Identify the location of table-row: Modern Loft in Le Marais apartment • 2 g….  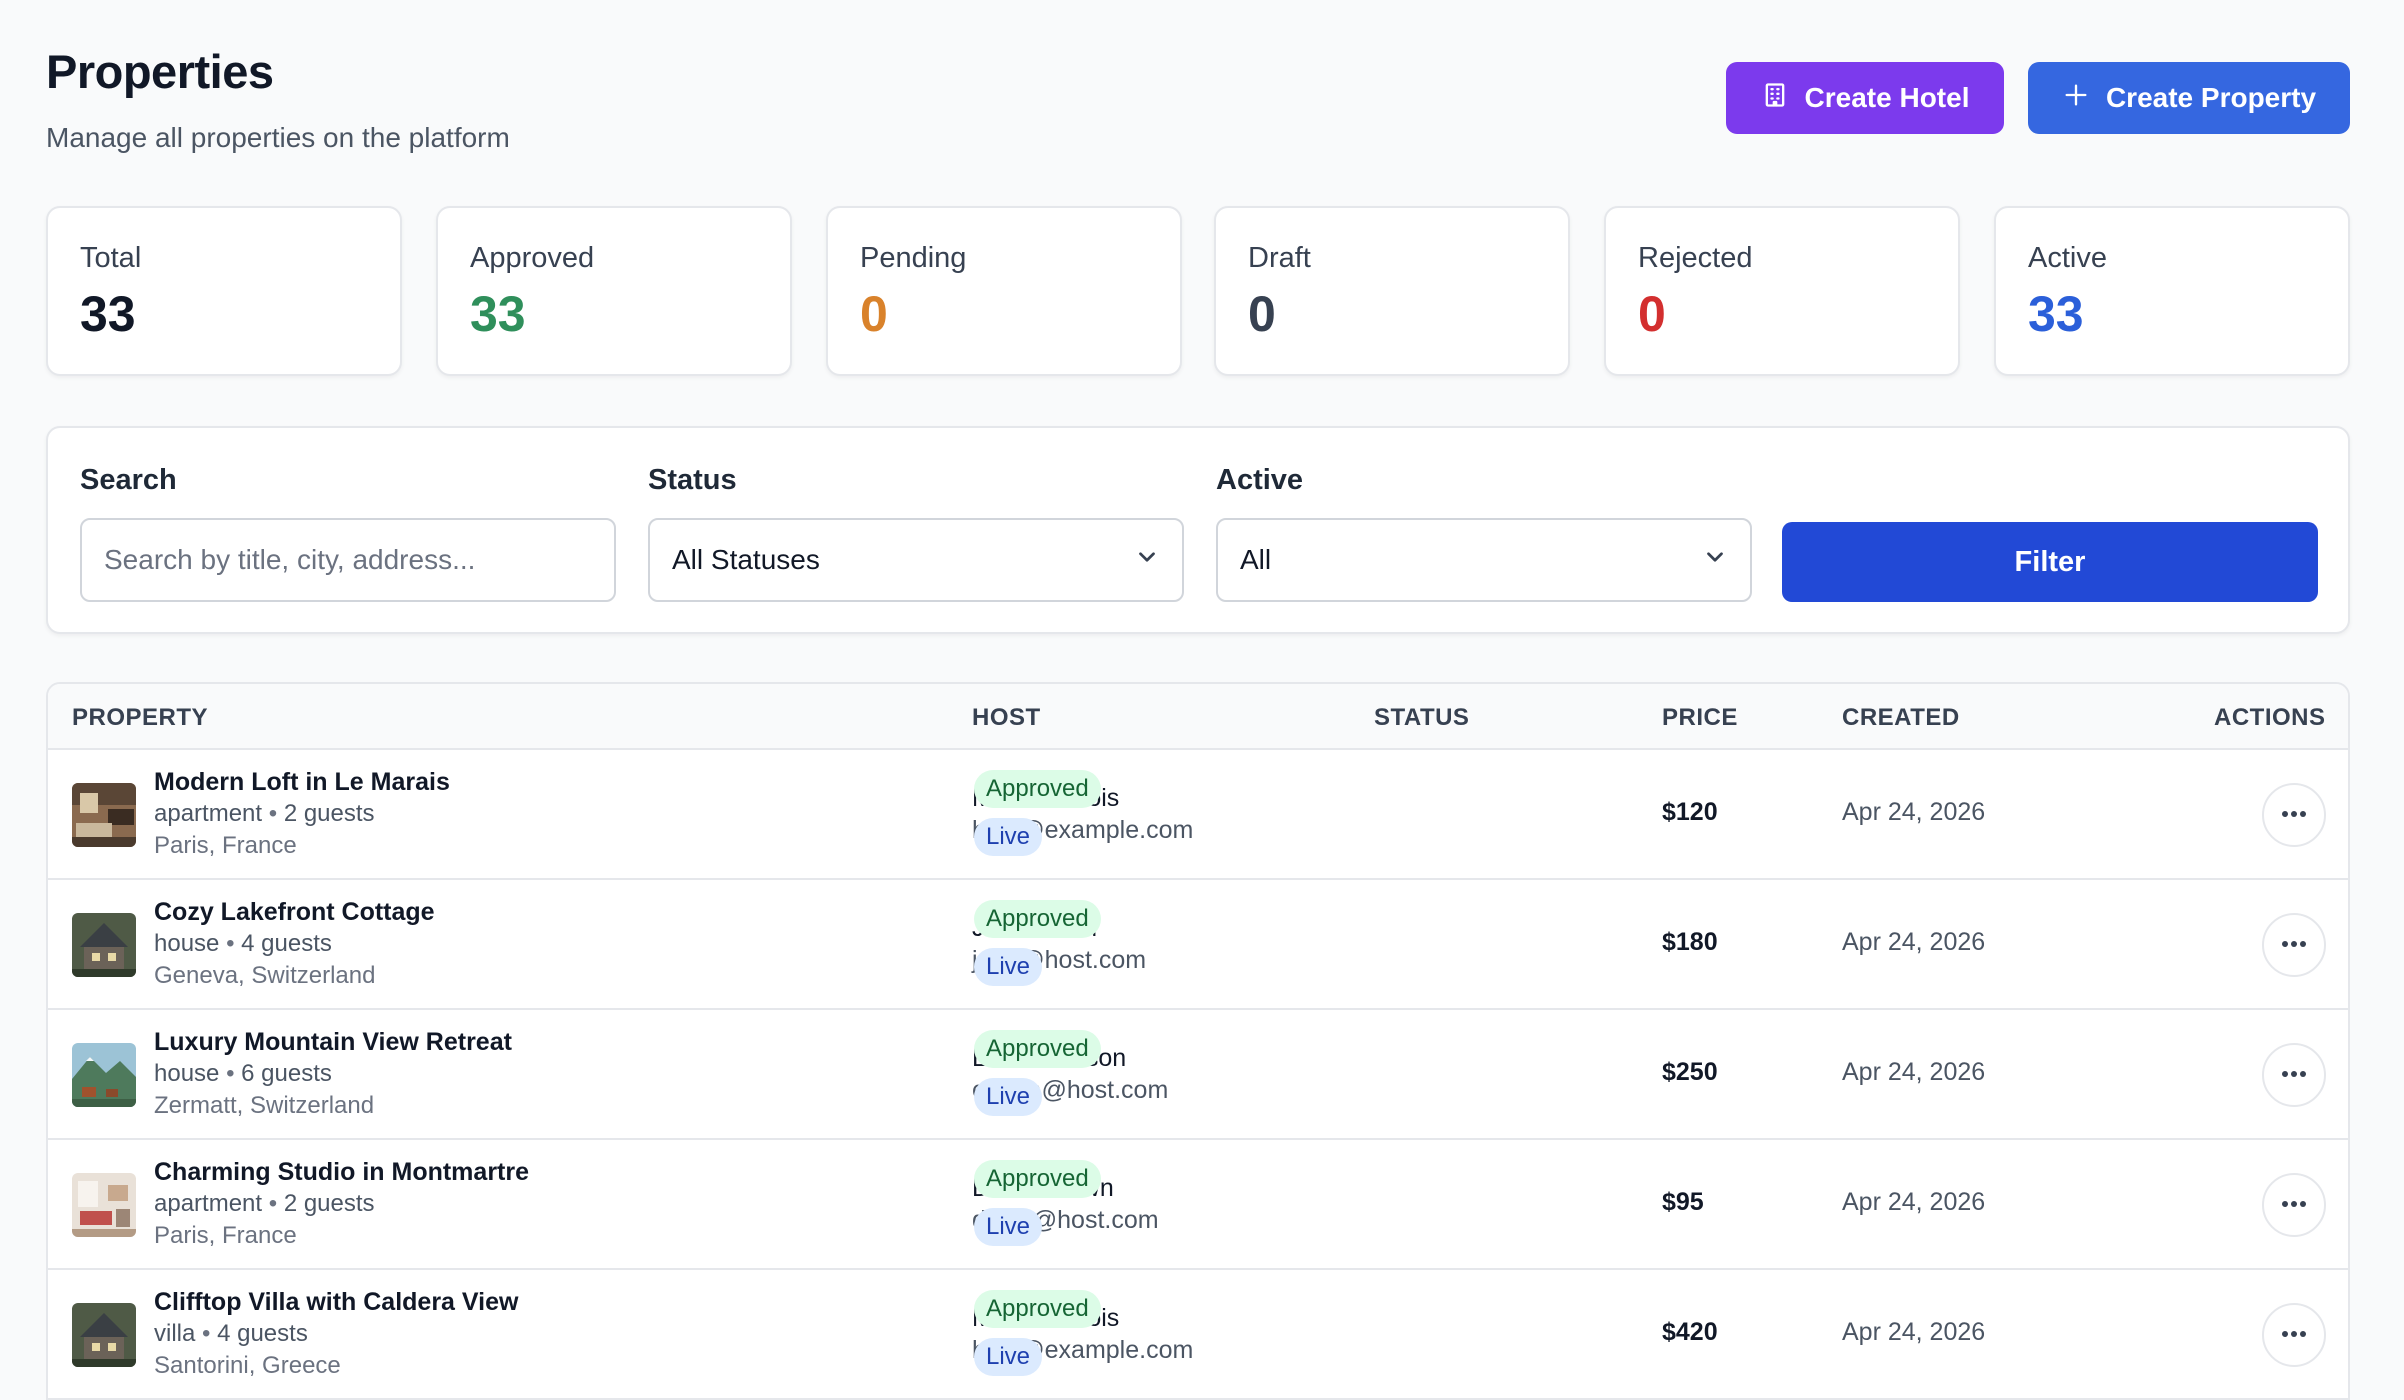
(1198, 815).